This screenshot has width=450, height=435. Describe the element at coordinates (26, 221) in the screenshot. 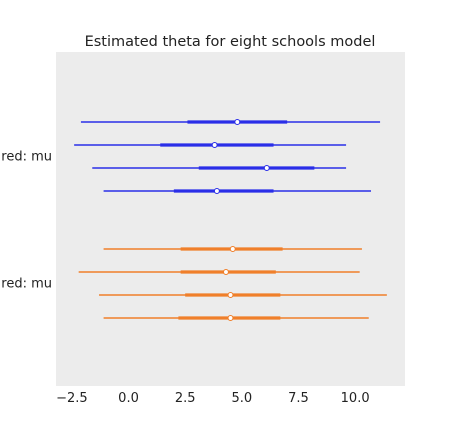

I see `y-axis-labels: red: mu red: mu` at that location.